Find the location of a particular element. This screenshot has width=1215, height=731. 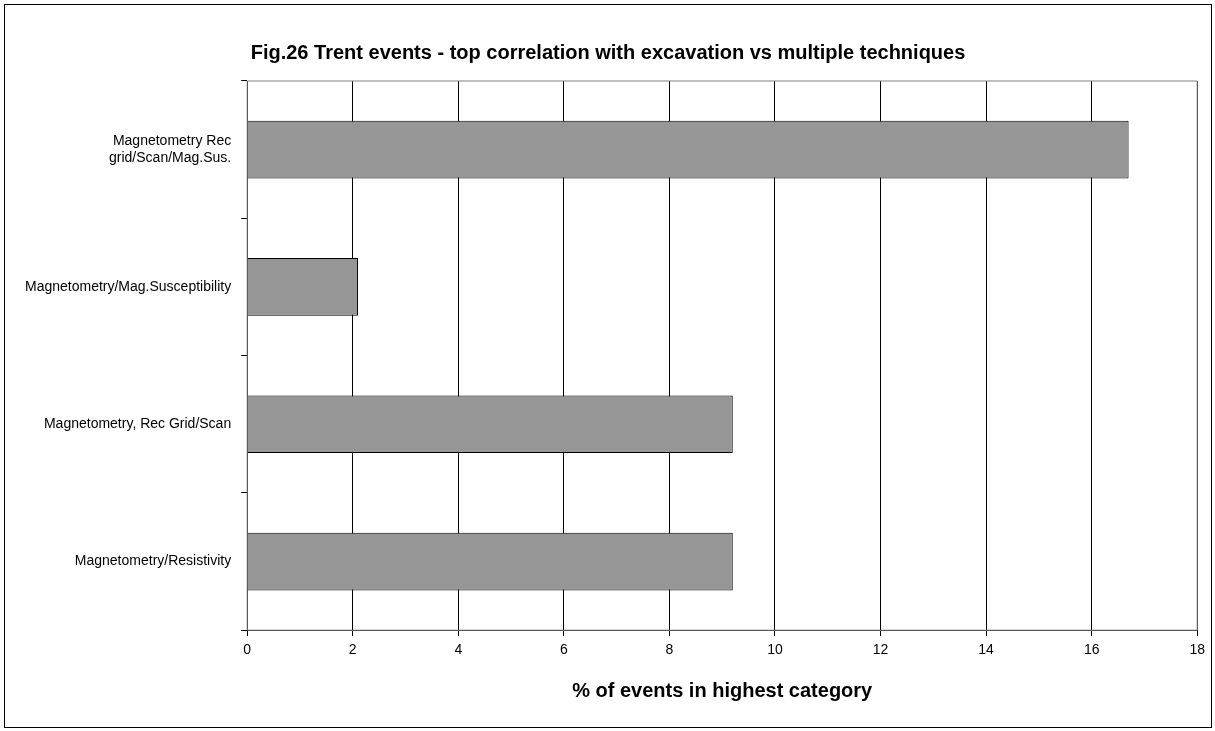

y-tick-label: Magnetometry/Mag.Susceptibility is located at coordinates (128, 285).